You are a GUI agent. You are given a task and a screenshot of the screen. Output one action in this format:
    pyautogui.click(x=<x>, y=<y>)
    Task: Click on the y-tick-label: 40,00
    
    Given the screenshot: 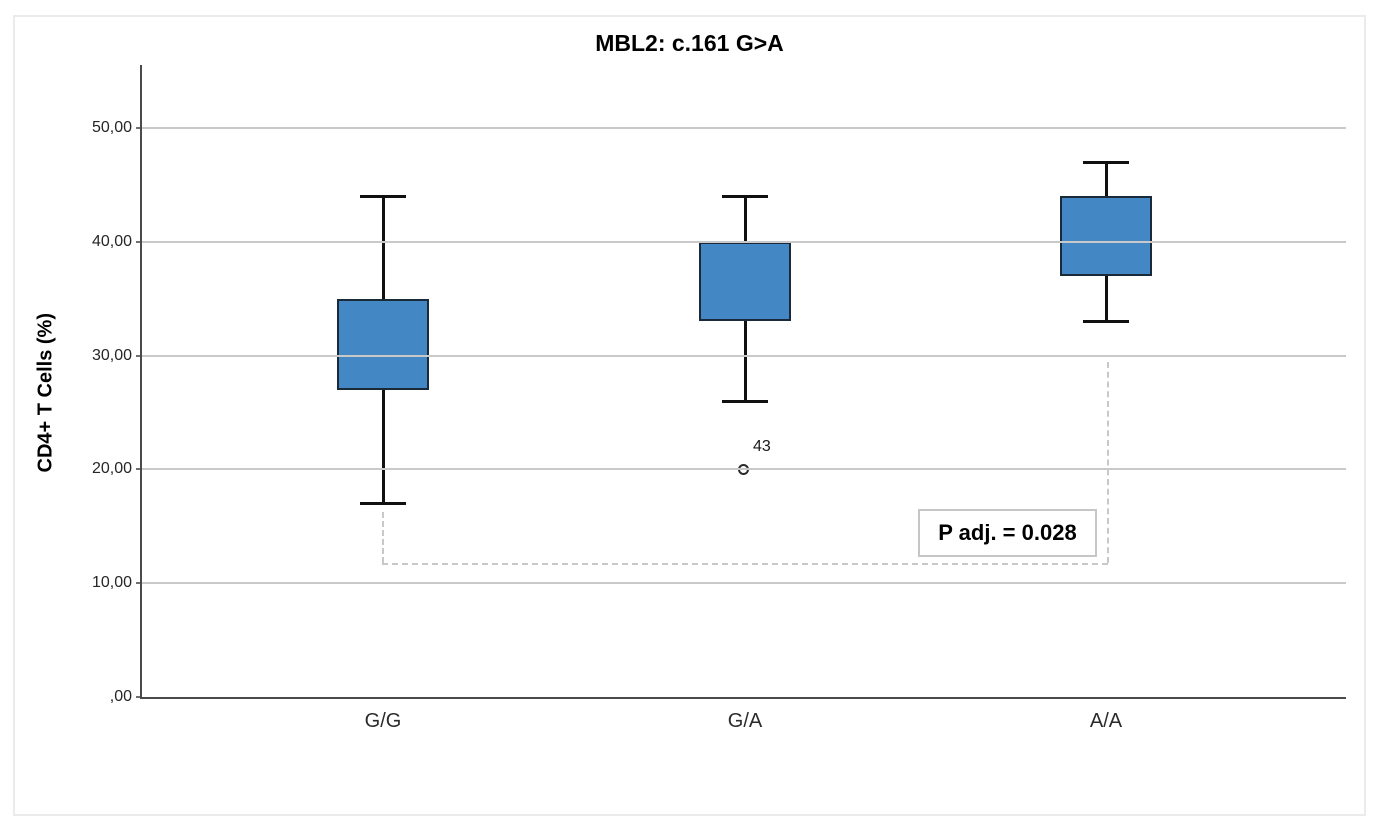 What is the action you would take?
    pyautogui.click(x=111, y=241)
    